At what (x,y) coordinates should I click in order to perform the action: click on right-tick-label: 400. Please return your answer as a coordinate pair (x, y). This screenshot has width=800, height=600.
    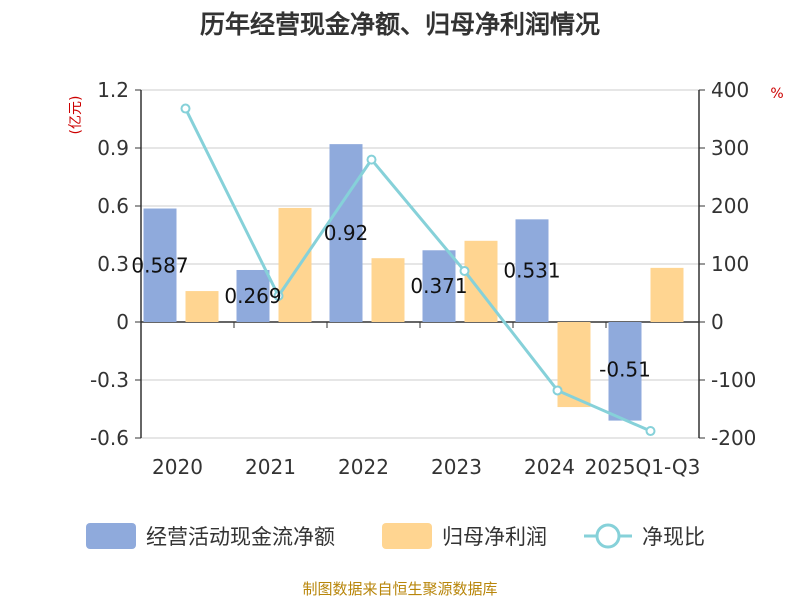
    Looking at the image, I should click on (730, 90).